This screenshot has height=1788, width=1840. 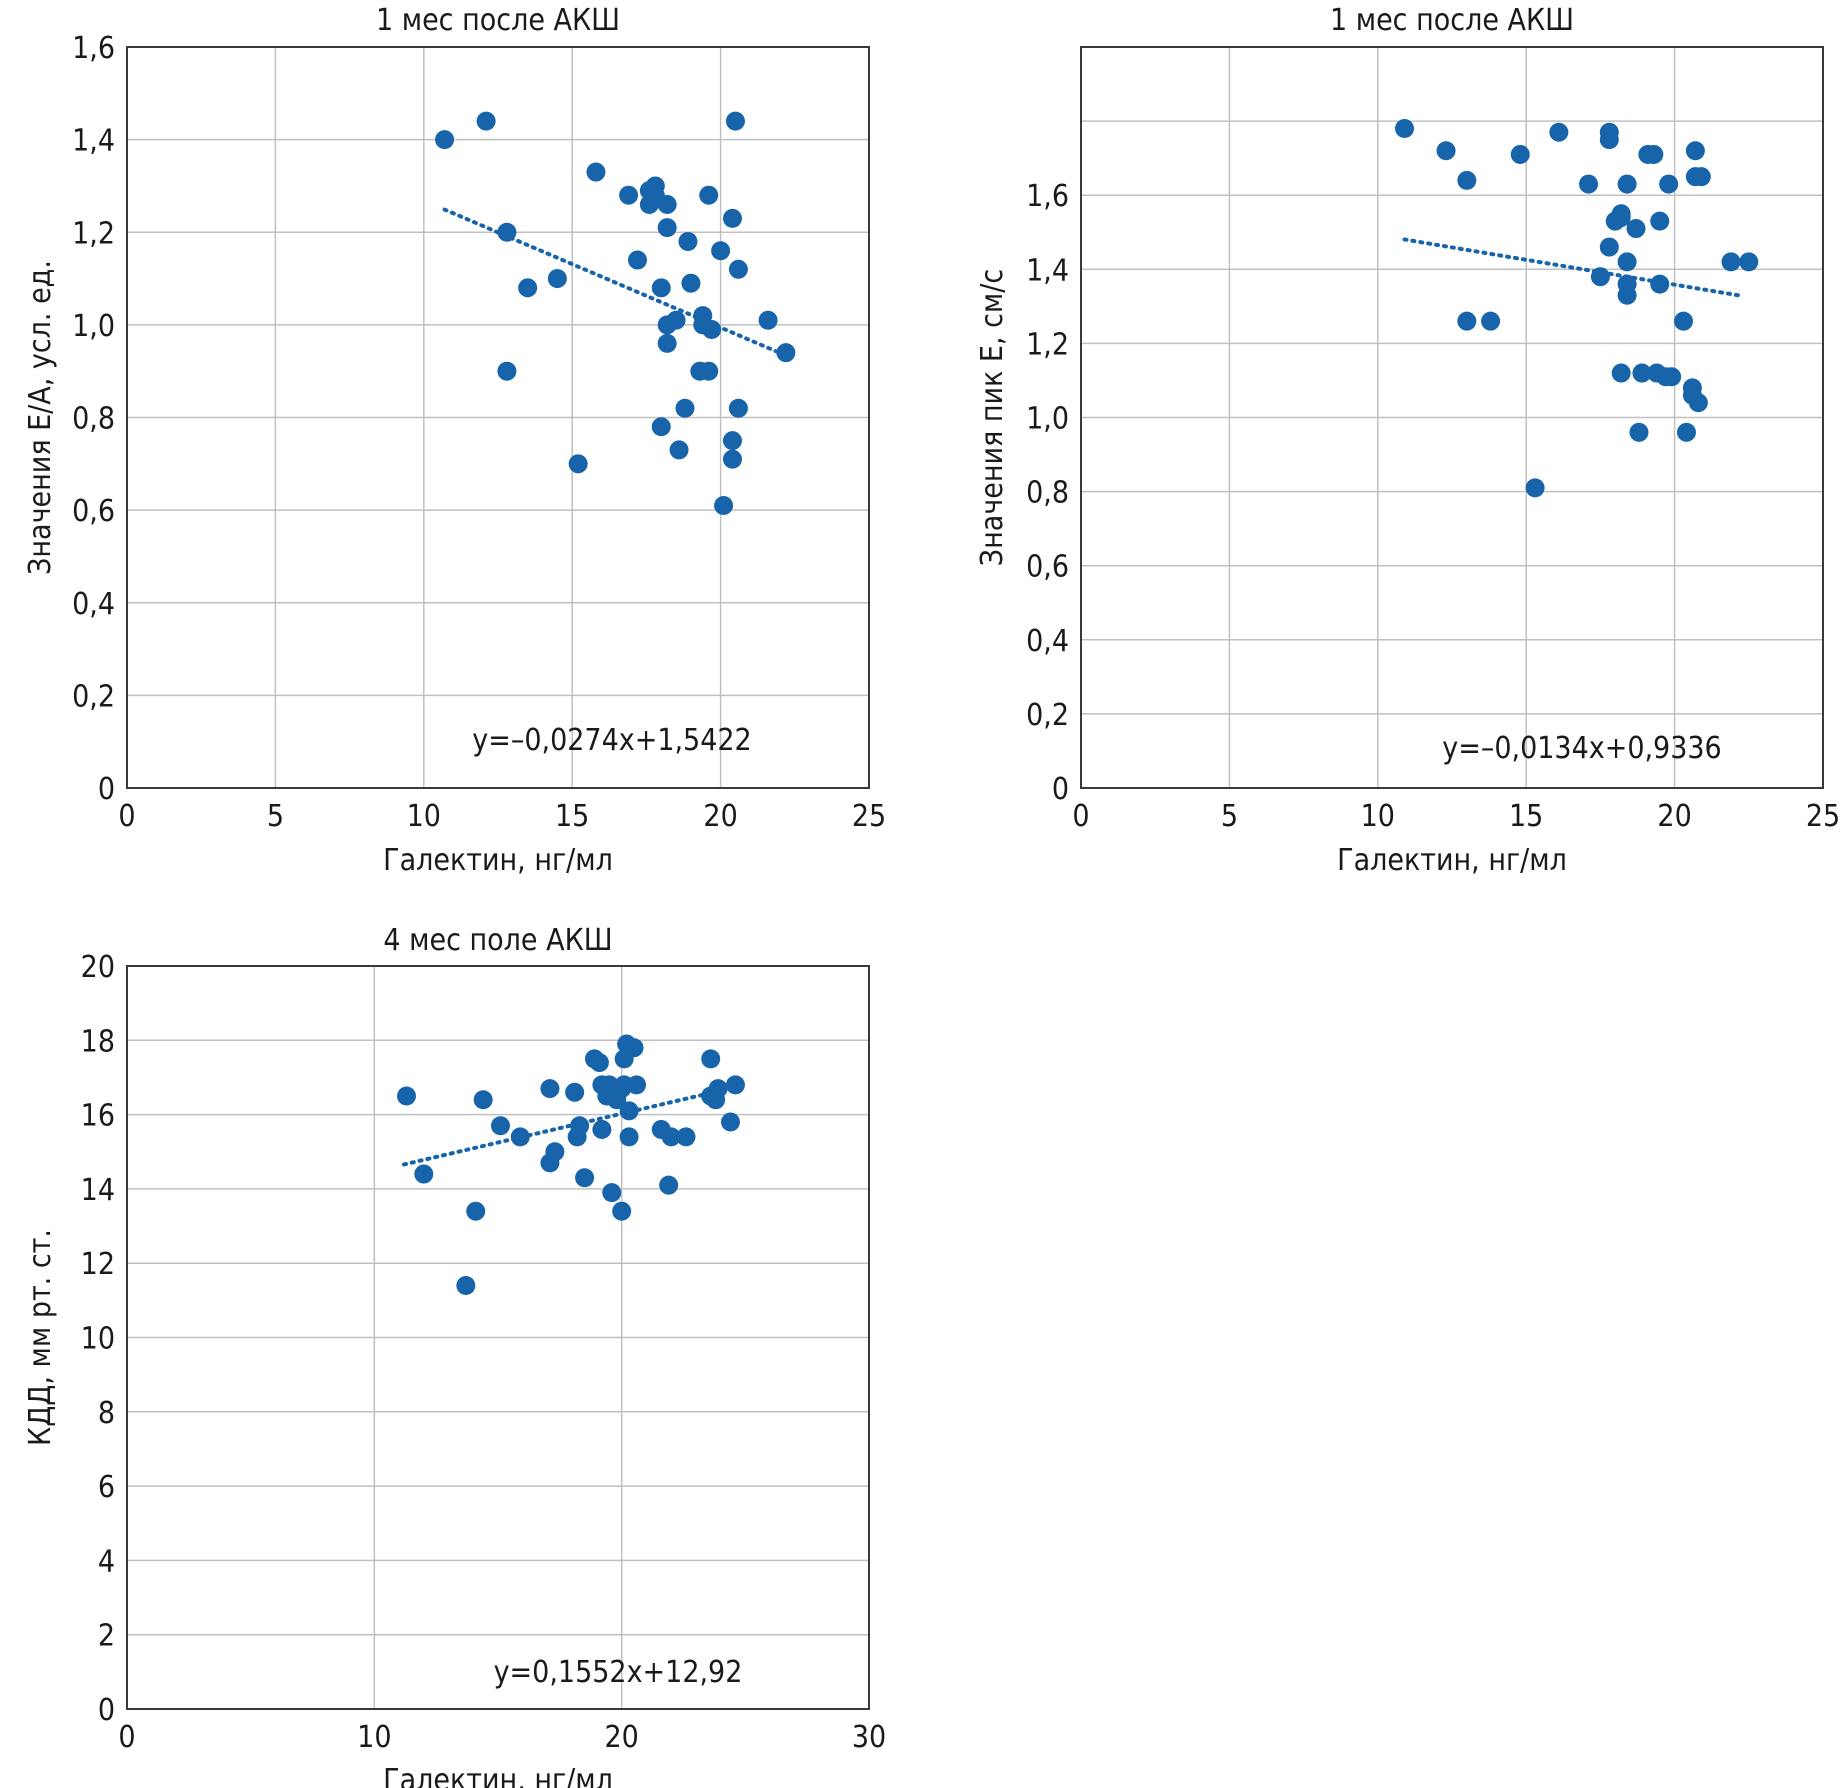 What do you see at coordinates (98, 1190) in the screenshot?
I see `y-tick-label: 14` at bounding box center [98, 1190].